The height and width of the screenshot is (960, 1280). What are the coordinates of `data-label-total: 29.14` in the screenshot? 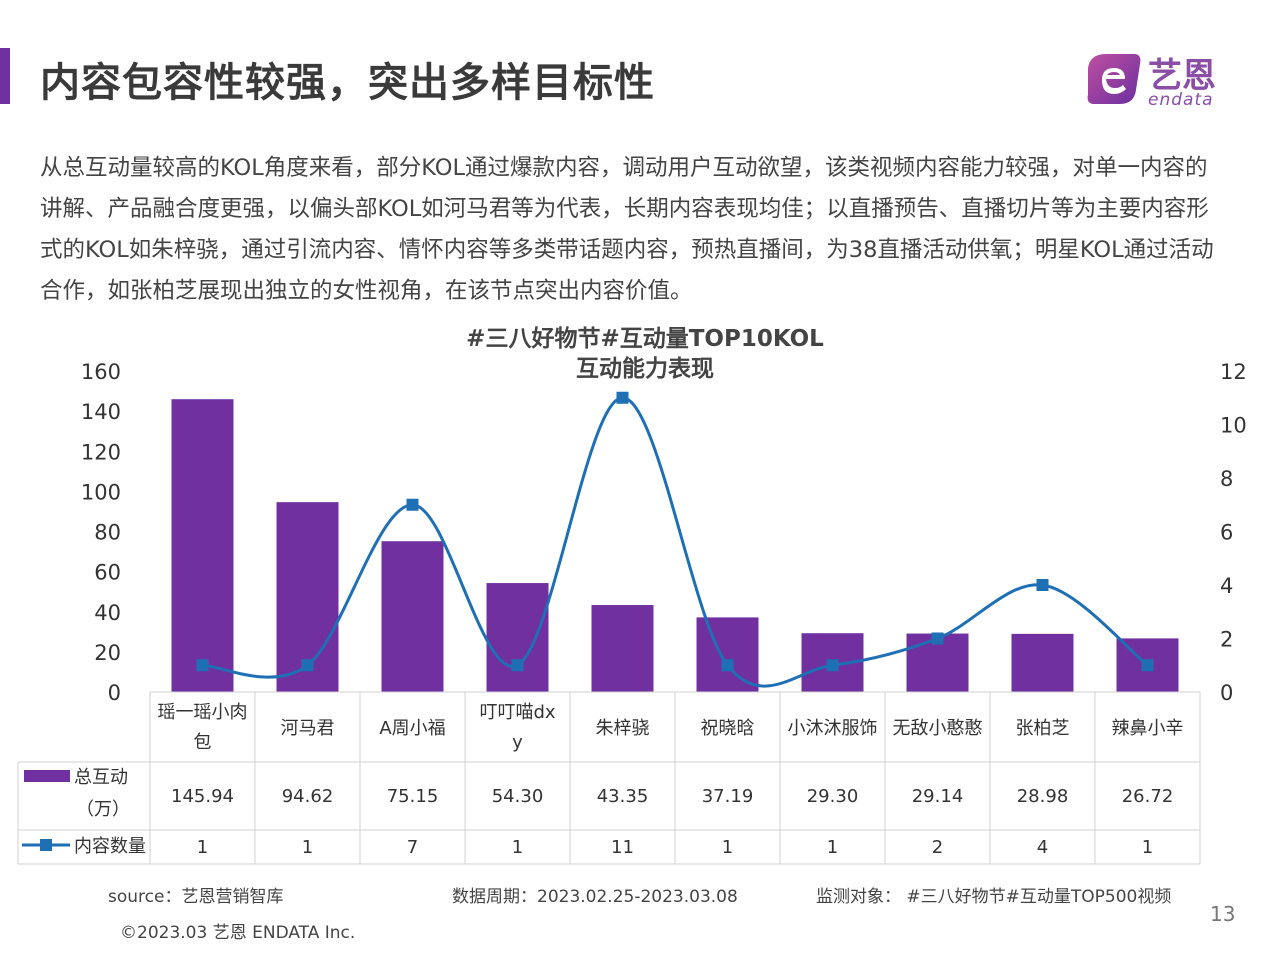 It's located at (938, 796).